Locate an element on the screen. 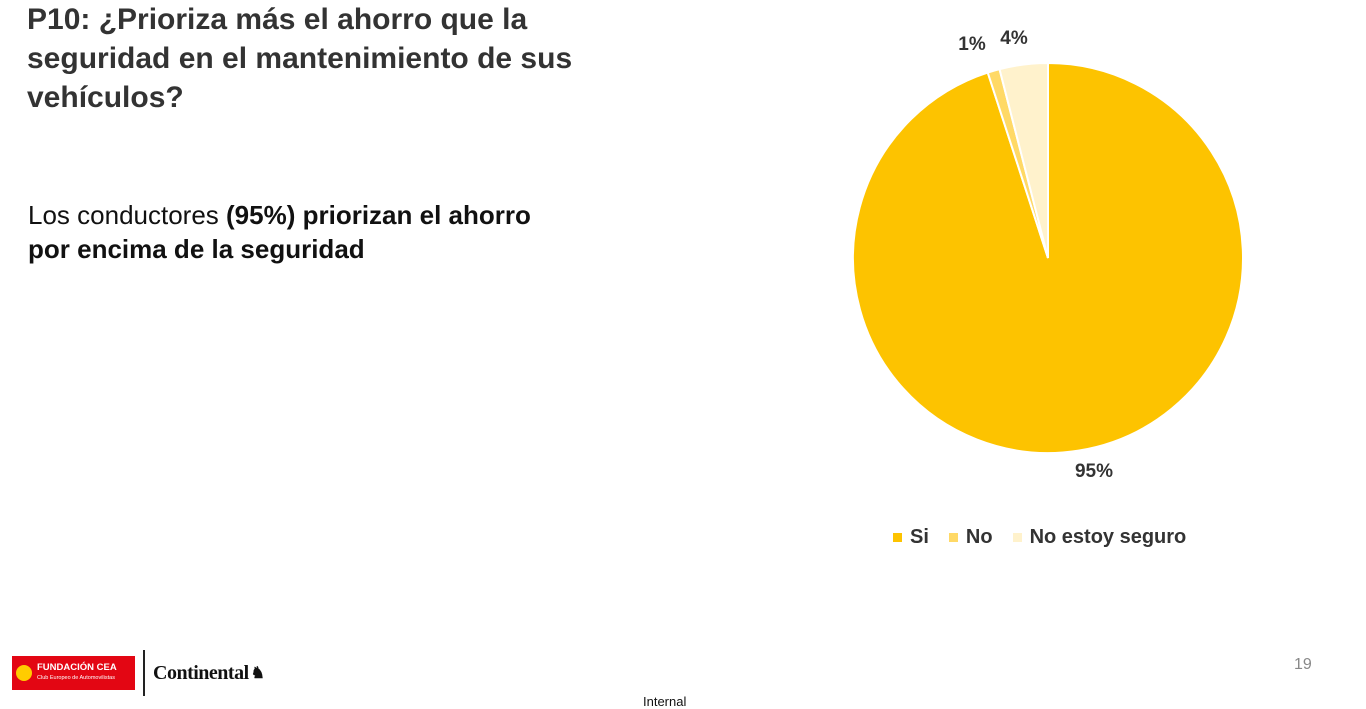 The width and height of the screenshot is (1366, 709). chart-legend: Si No No estoy seguro is located at coordinates (1039, 537).